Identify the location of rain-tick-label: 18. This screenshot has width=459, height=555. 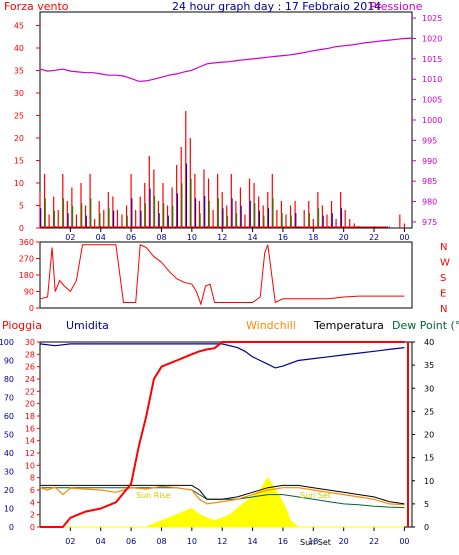
(30, 416).